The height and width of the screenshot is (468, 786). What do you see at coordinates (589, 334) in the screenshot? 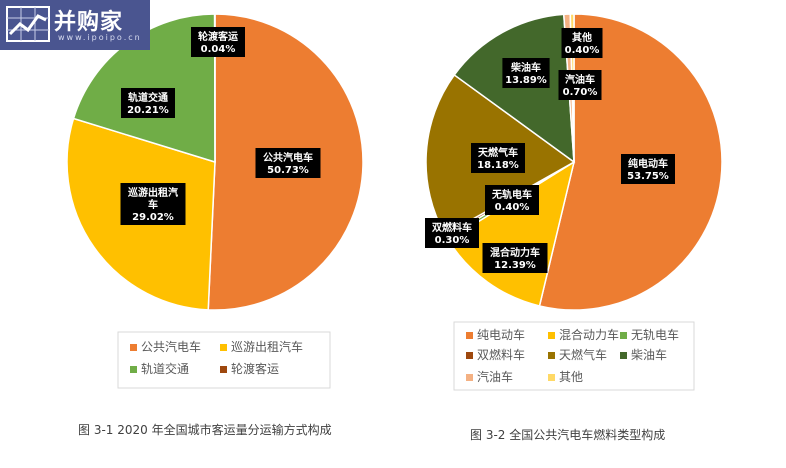
I see `legend-label: 混合动力车` at bounding box center [589, 334].